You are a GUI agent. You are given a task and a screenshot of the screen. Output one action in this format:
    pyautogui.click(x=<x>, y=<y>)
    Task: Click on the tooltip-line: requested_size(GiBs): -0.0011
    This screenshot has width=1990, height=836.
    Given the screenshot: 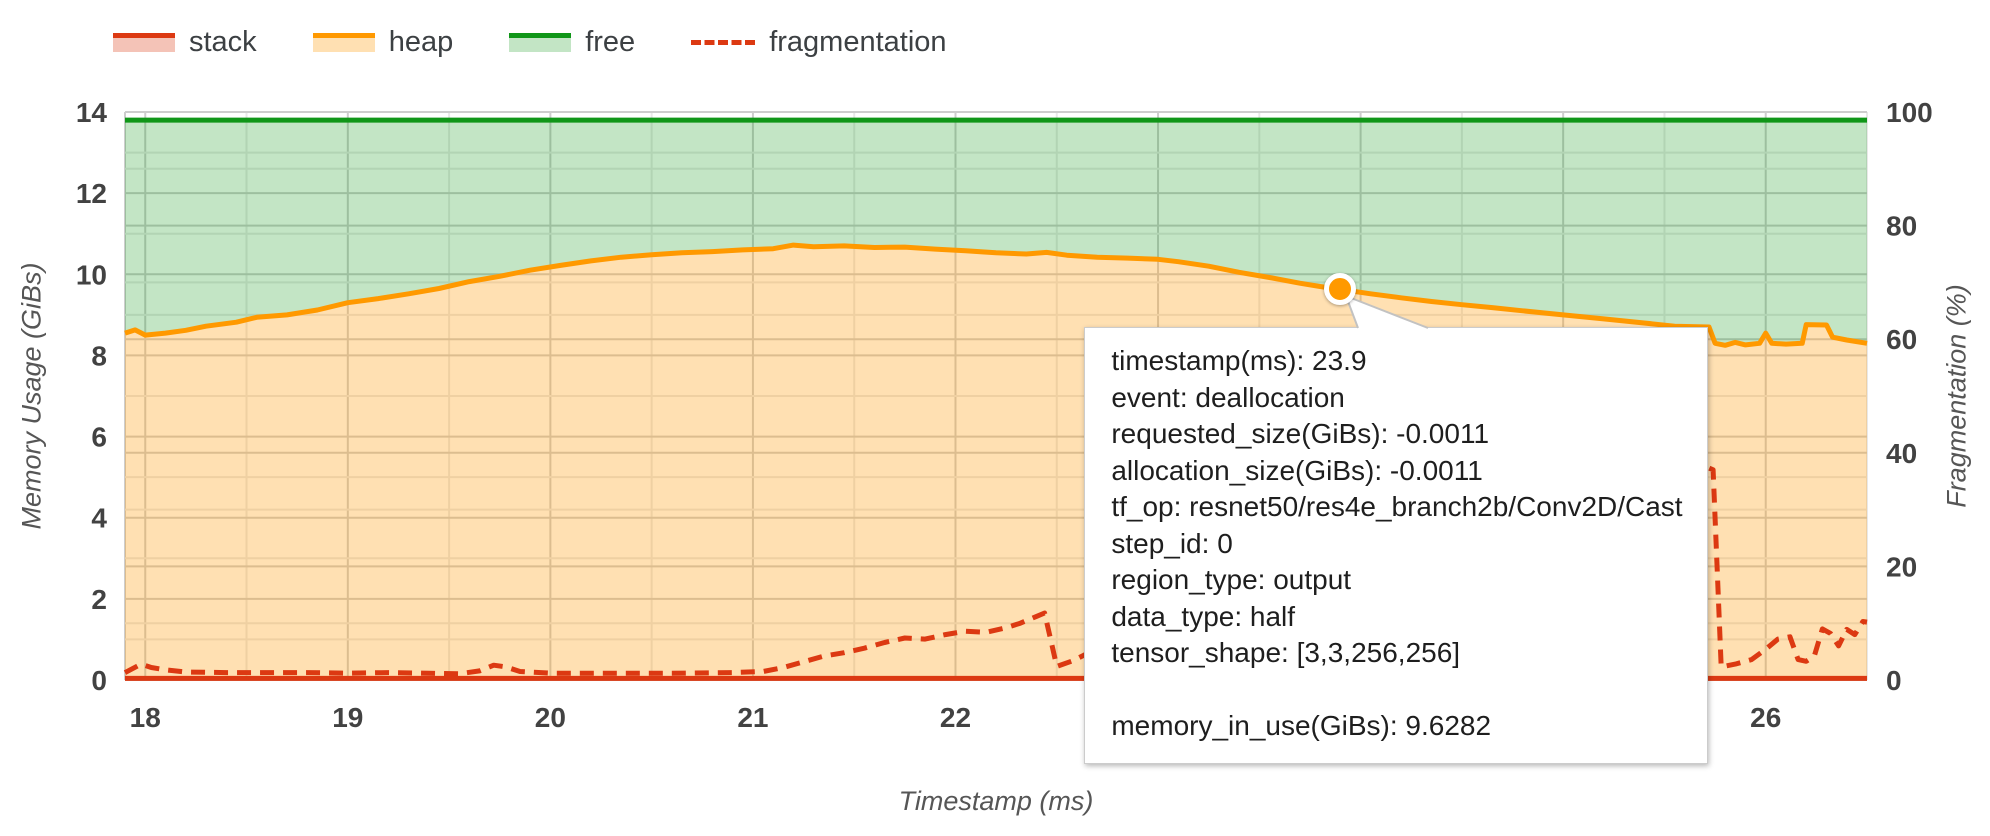 What is the action you would take?
    pyautogui.click(x=1300, y=434)
    